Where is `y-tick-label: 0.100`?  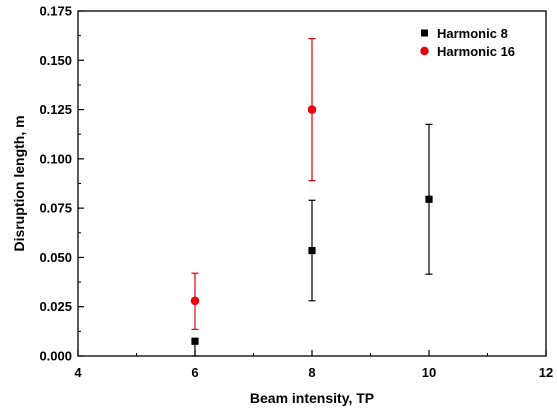
y-tick-label: 0.100 is located at coordinates (55, 158).